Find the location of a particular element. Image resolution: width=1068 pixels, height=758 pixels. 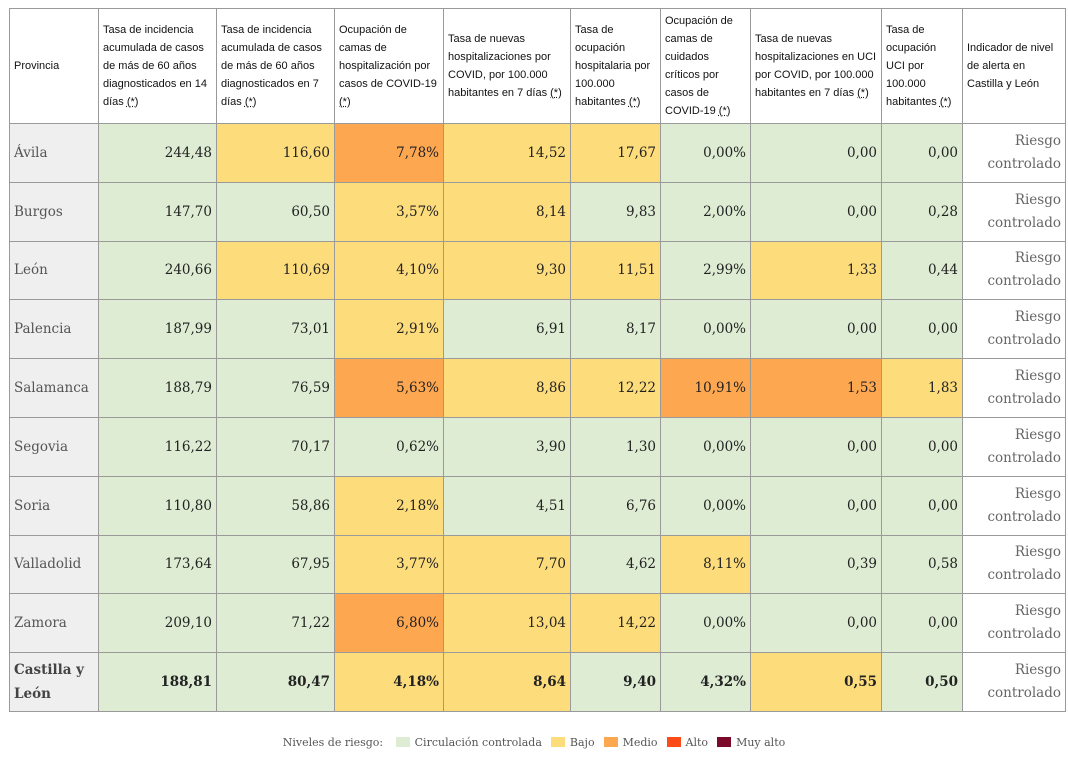

indicator-cell: 80,47 is located at coordinates (275, 682).